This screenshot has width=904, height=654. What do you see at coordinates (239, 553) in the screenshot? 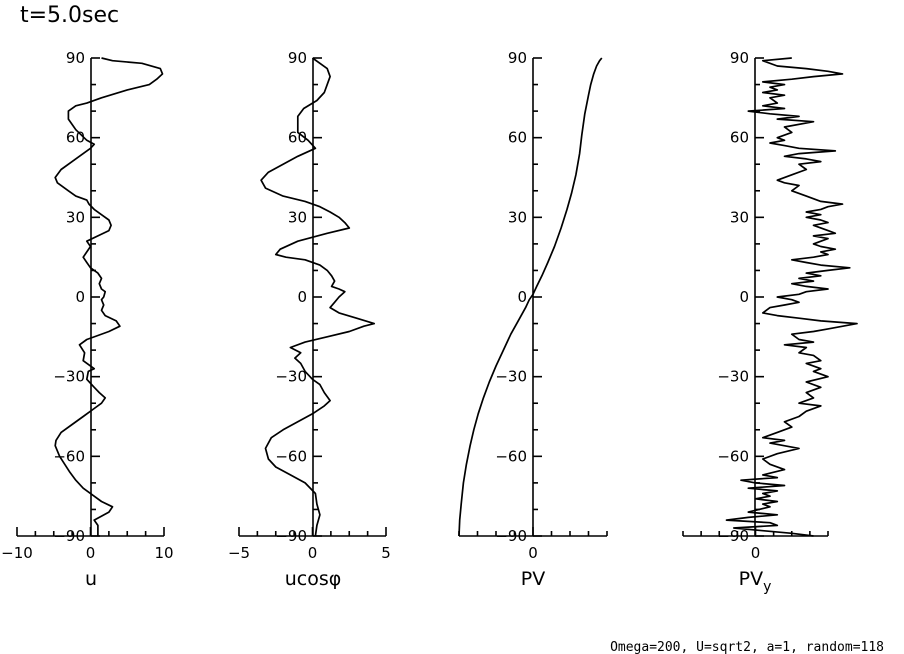
I see `x-tick-label: −5` at bounding box center [239, 553].